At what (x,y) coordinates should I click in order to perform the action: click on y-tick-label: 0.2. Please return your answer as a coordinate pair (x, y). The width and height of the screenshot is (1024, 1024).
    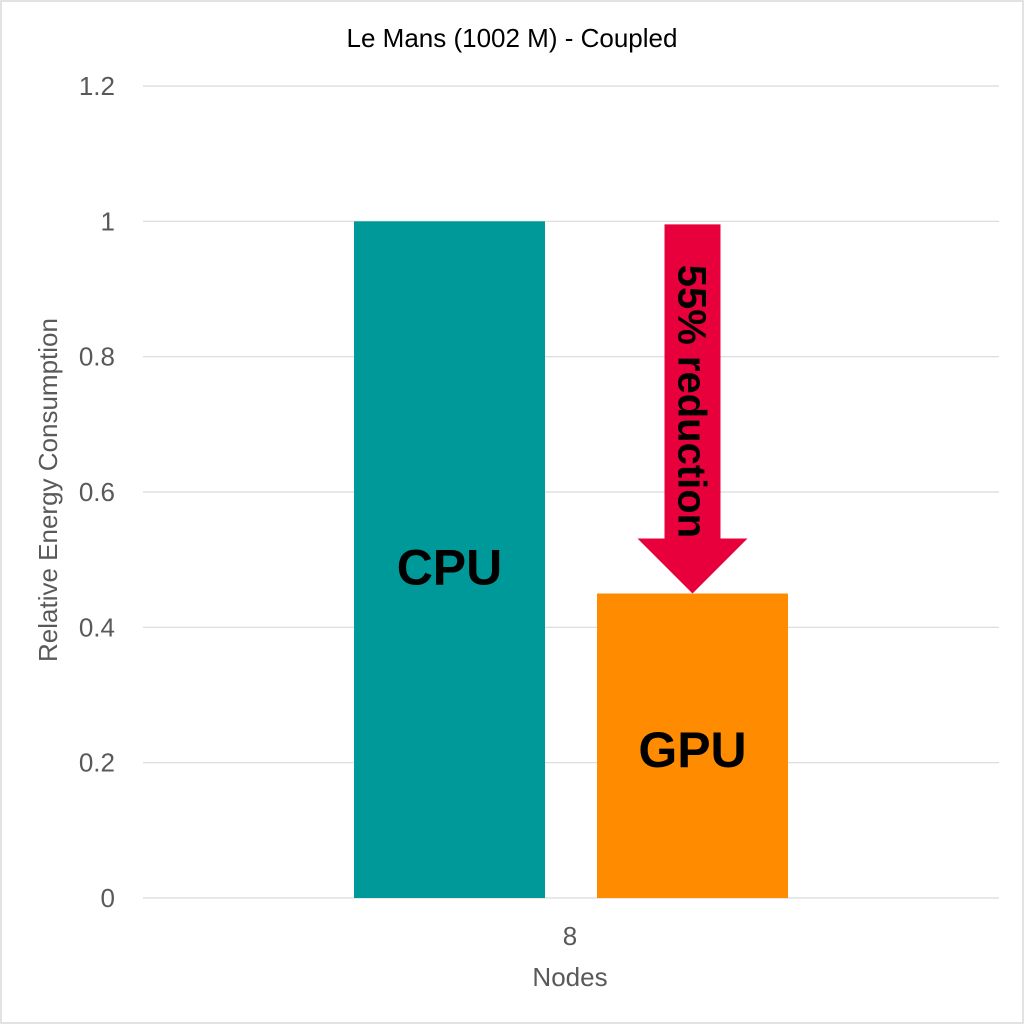
    Looking at the image, I should click on (97, 763).